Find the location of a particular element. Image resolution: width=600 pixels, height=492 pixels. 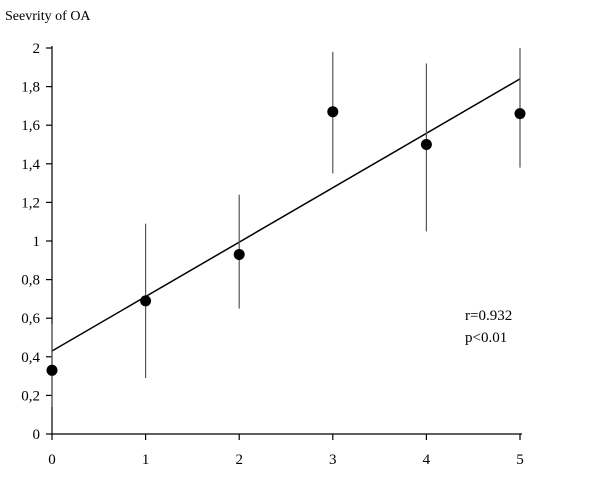

x-tick-label: 4 is located at coordinates (427, 460).